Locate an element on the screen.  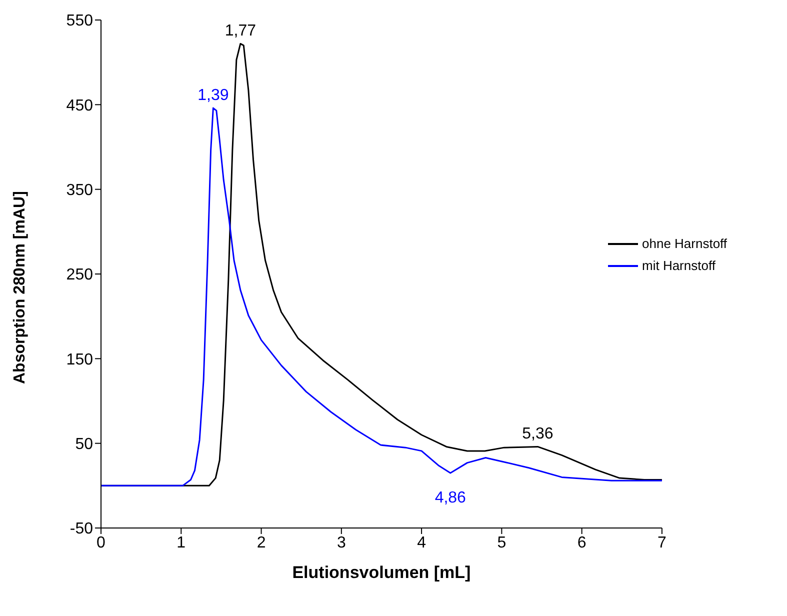
y-tick-label: -50 is located at coordinates (82, 529).